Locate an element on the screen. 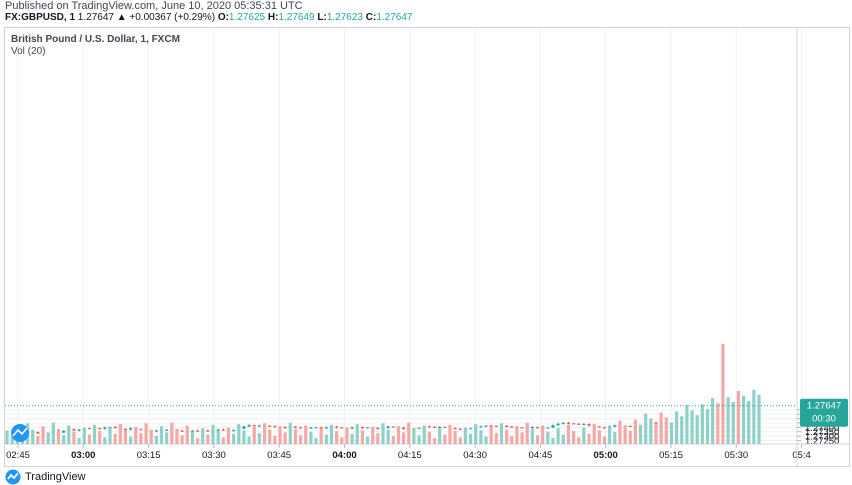  countdown-label: 00:30 is located at coordinates (824, 419).